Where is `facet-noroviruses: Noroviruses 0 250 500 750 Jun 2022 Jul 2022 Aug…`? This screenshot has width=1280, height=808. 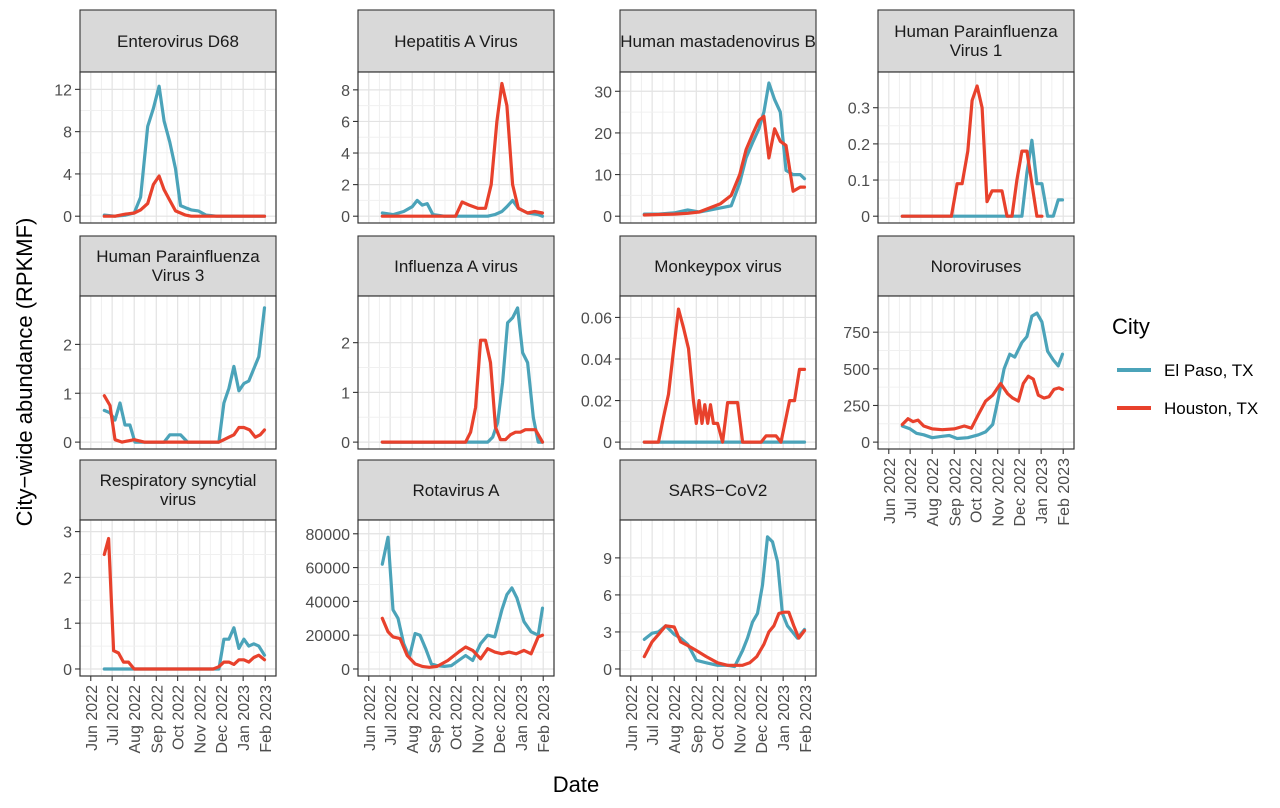 facet-noroviruses: Noroviruses 0 250 500 750 Jun 2022 Jul 2022 Aug… is located at coordinates (959, 381).